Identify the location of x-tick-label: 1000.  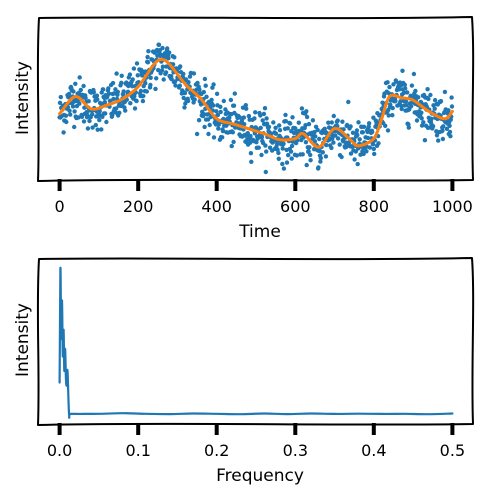
(452, 206).